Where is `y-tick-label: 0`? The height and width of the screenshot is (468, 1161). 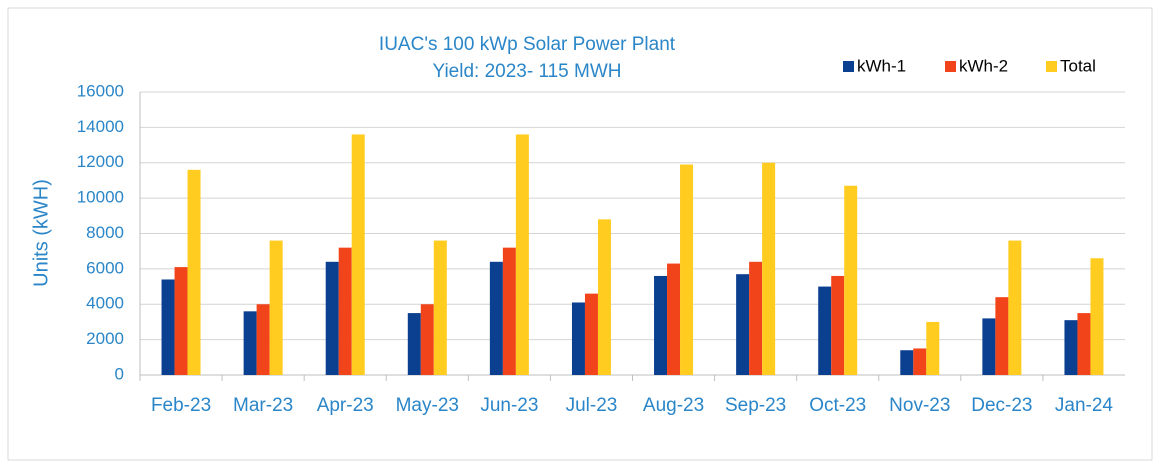
y-tick-label: 0 is located at coordinates (119, 373).